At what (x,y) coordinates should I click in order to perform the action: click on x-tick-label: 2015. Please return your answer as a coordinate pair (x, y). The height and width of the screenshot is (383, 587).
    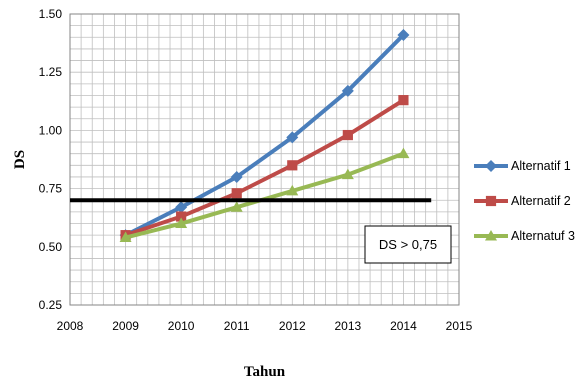
    Looking at the image, I should click on (459, 326).